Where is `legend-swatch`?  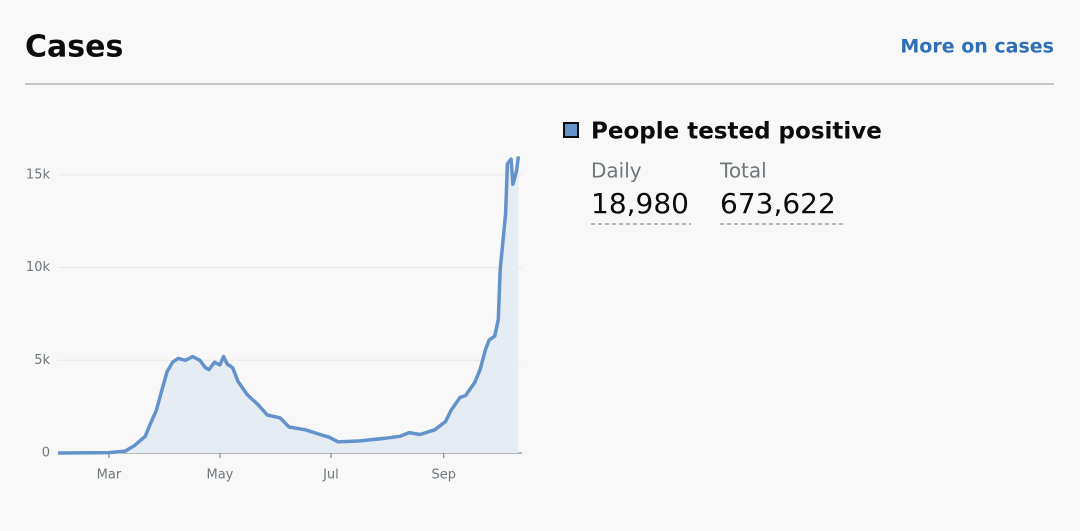 legend-swatch is located at coordinates (571, 130).